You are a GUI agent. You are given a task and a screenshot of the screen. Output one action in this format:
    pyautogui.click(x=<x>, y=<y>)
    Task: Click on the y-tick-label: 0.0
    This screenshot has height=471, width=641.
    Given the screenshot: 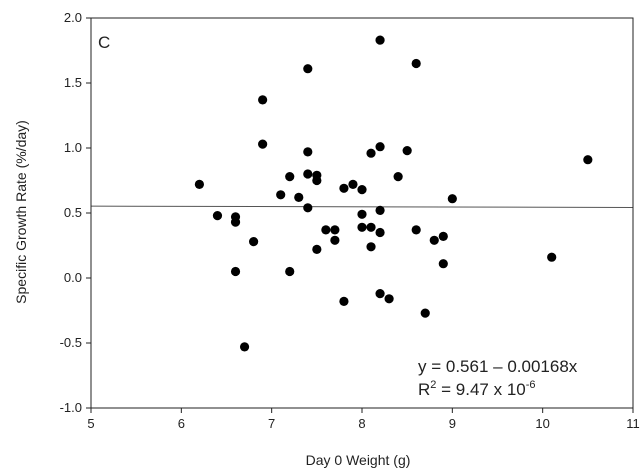 What is the action you would take?
    pyautogui.click(x=73, y=277)
    